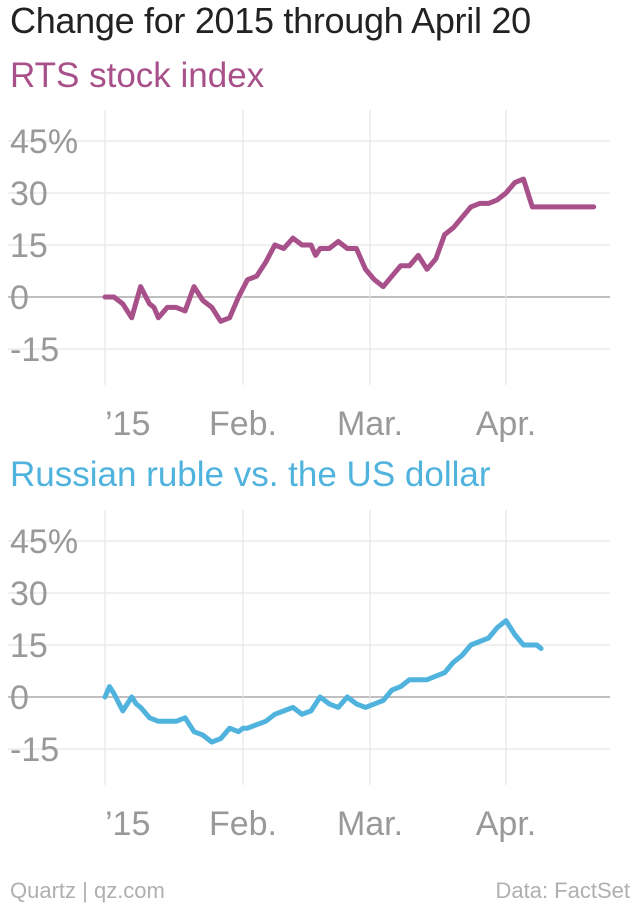  I want to click on chart-title-rts: RTS stock index, so click(137, 75).